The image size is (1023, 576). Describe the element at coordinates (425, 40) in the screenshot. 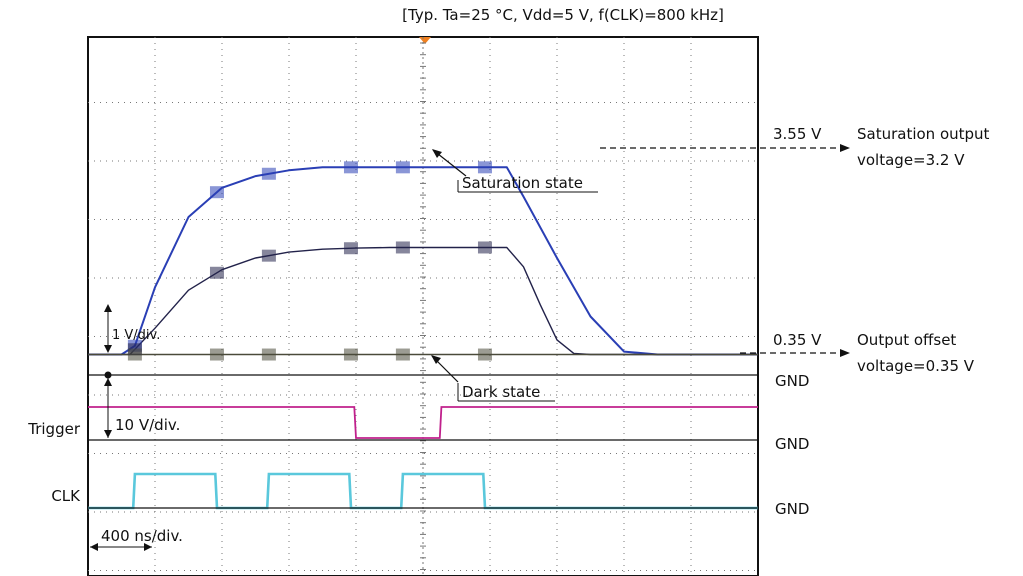

I see `trigger-position-marker` at that location.